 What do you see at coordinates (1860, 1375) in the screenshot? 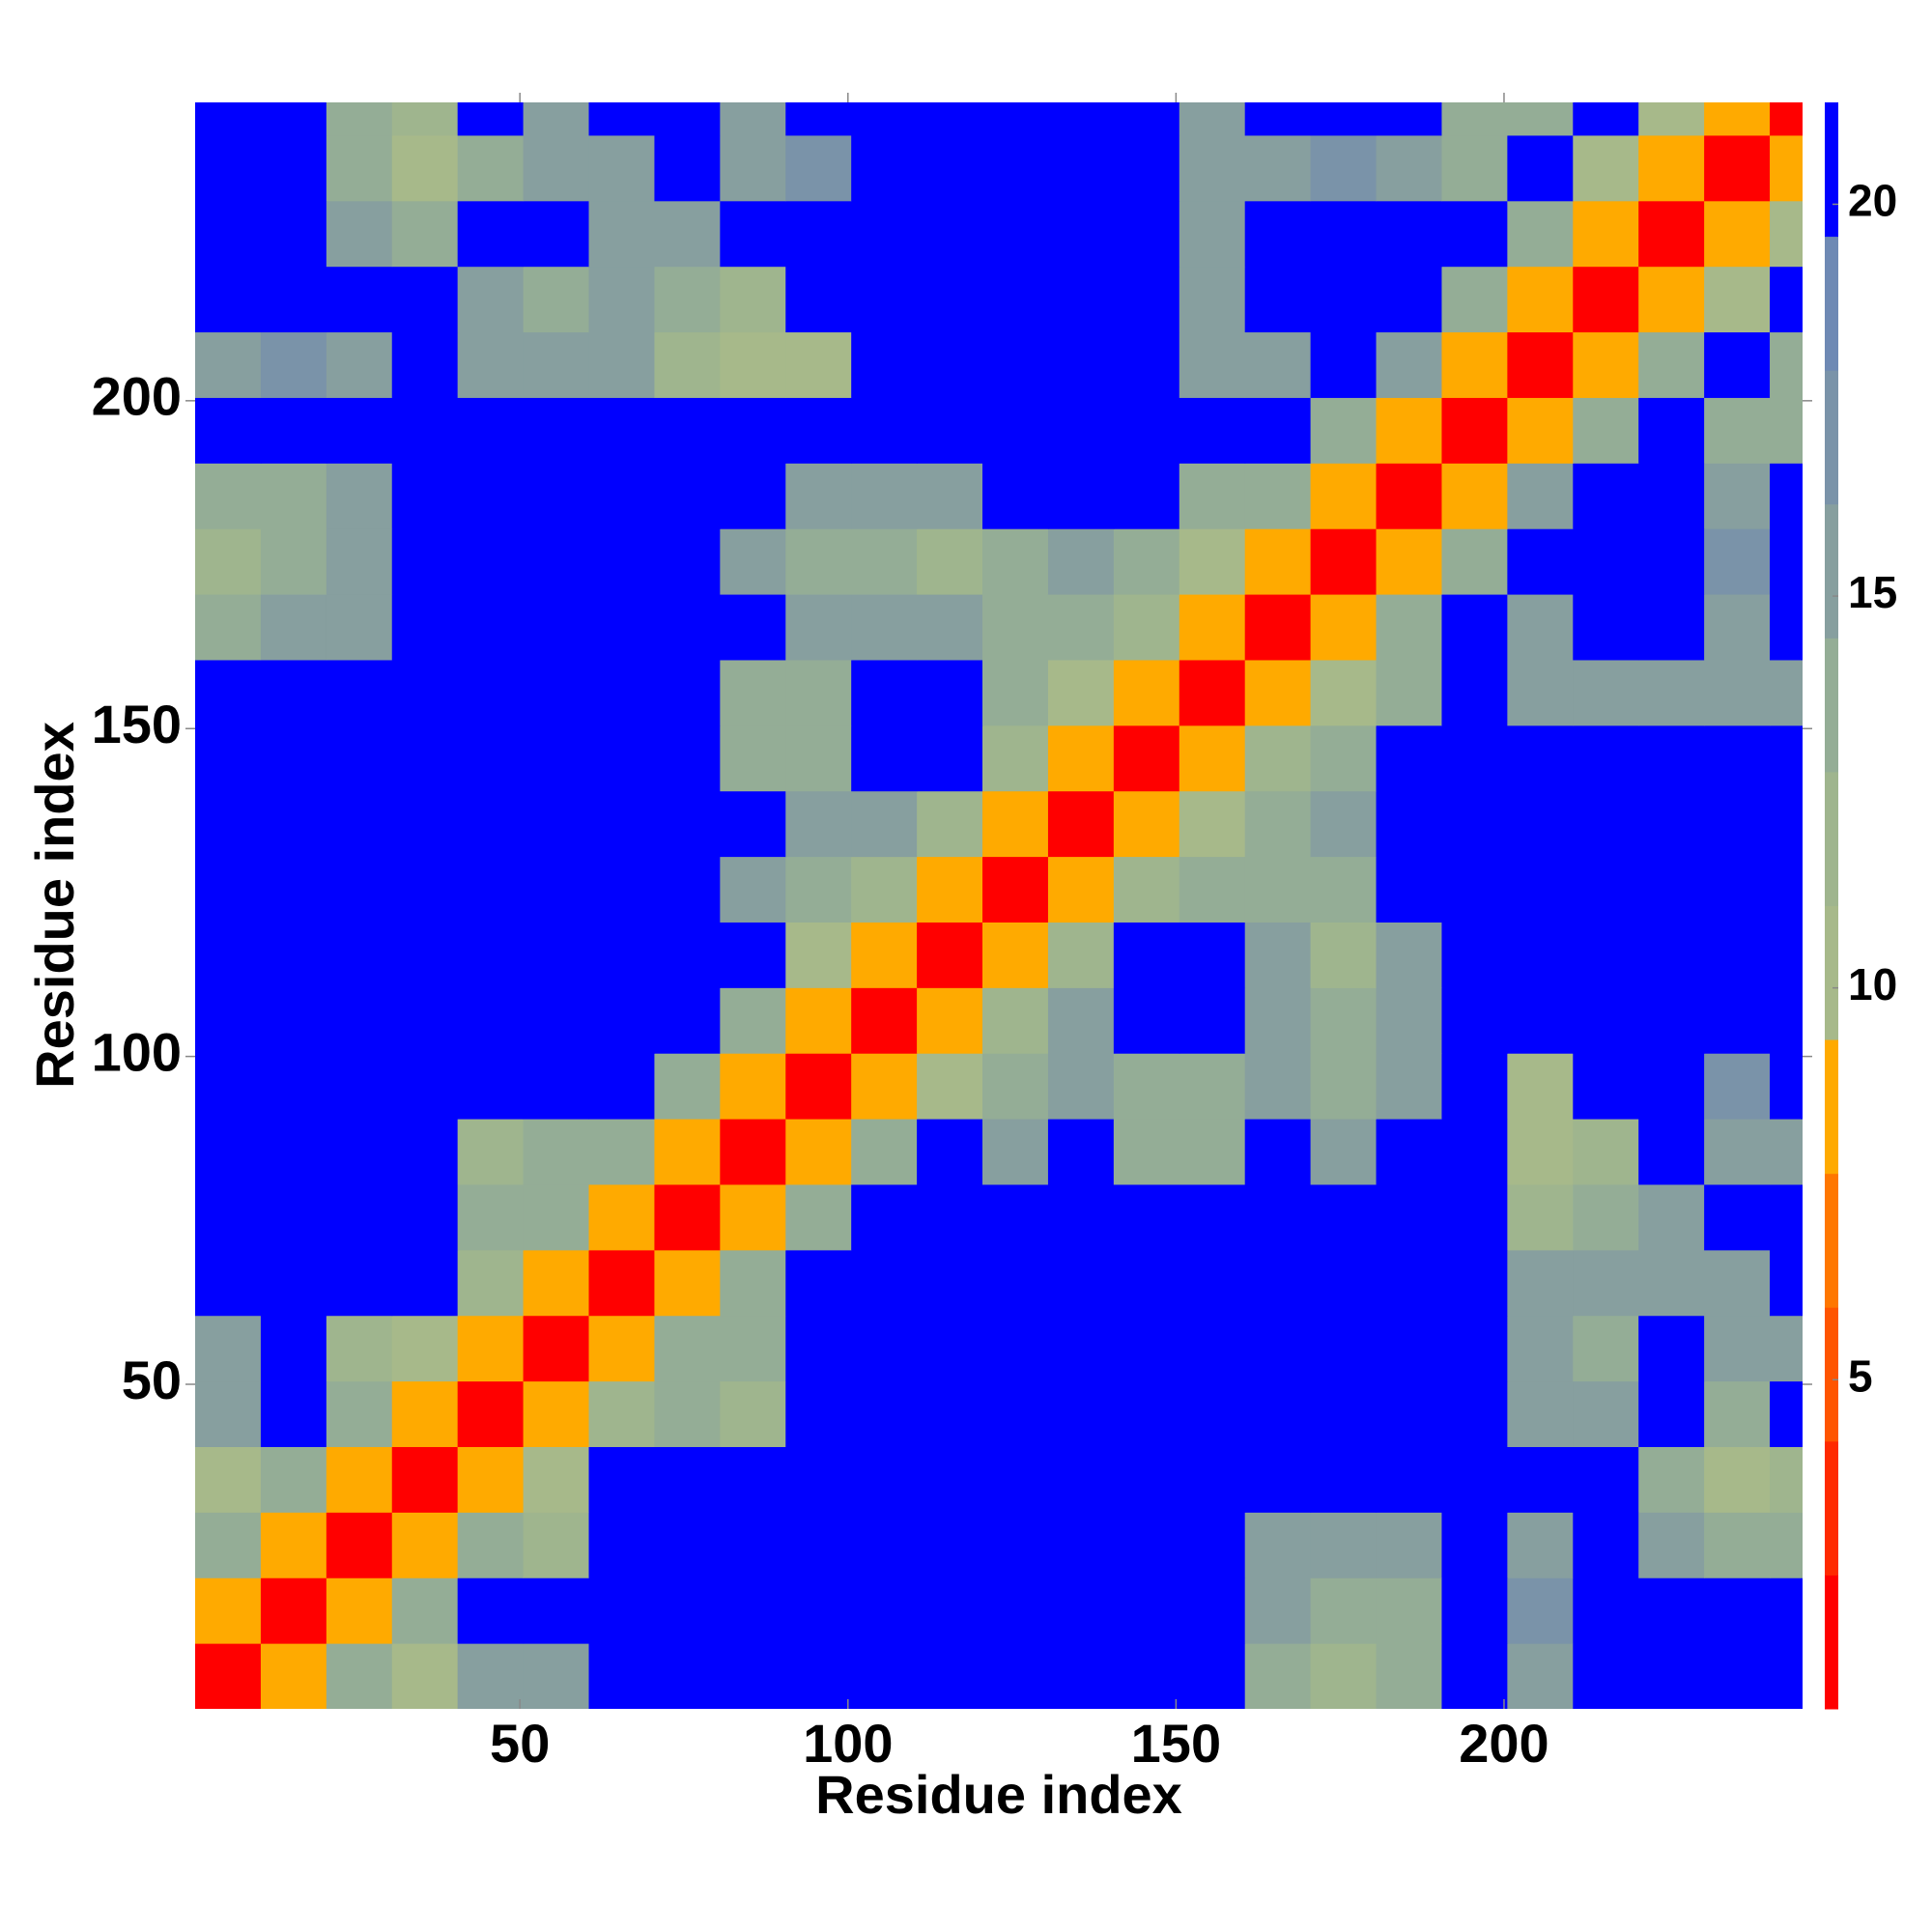
I see `colorbar-tick-label: 5` at bounding box center [1860, 1375].